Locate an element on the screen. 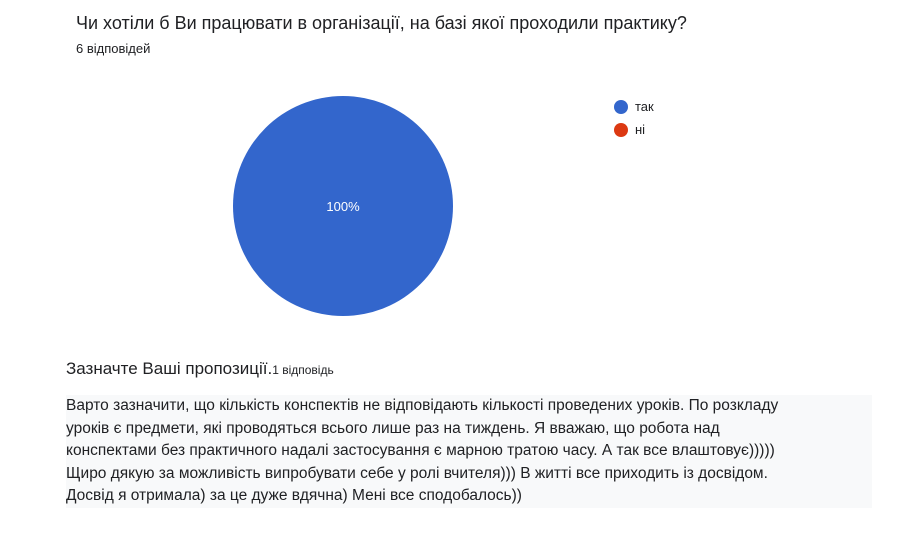  chart-legend: так ні is located at coordinates (634, 118).